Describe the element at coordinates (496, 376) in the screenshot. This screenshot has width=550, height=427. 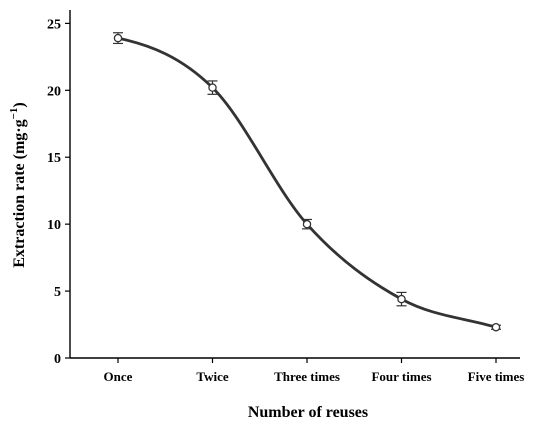
I see `x-tick-label: Five times` at that location.